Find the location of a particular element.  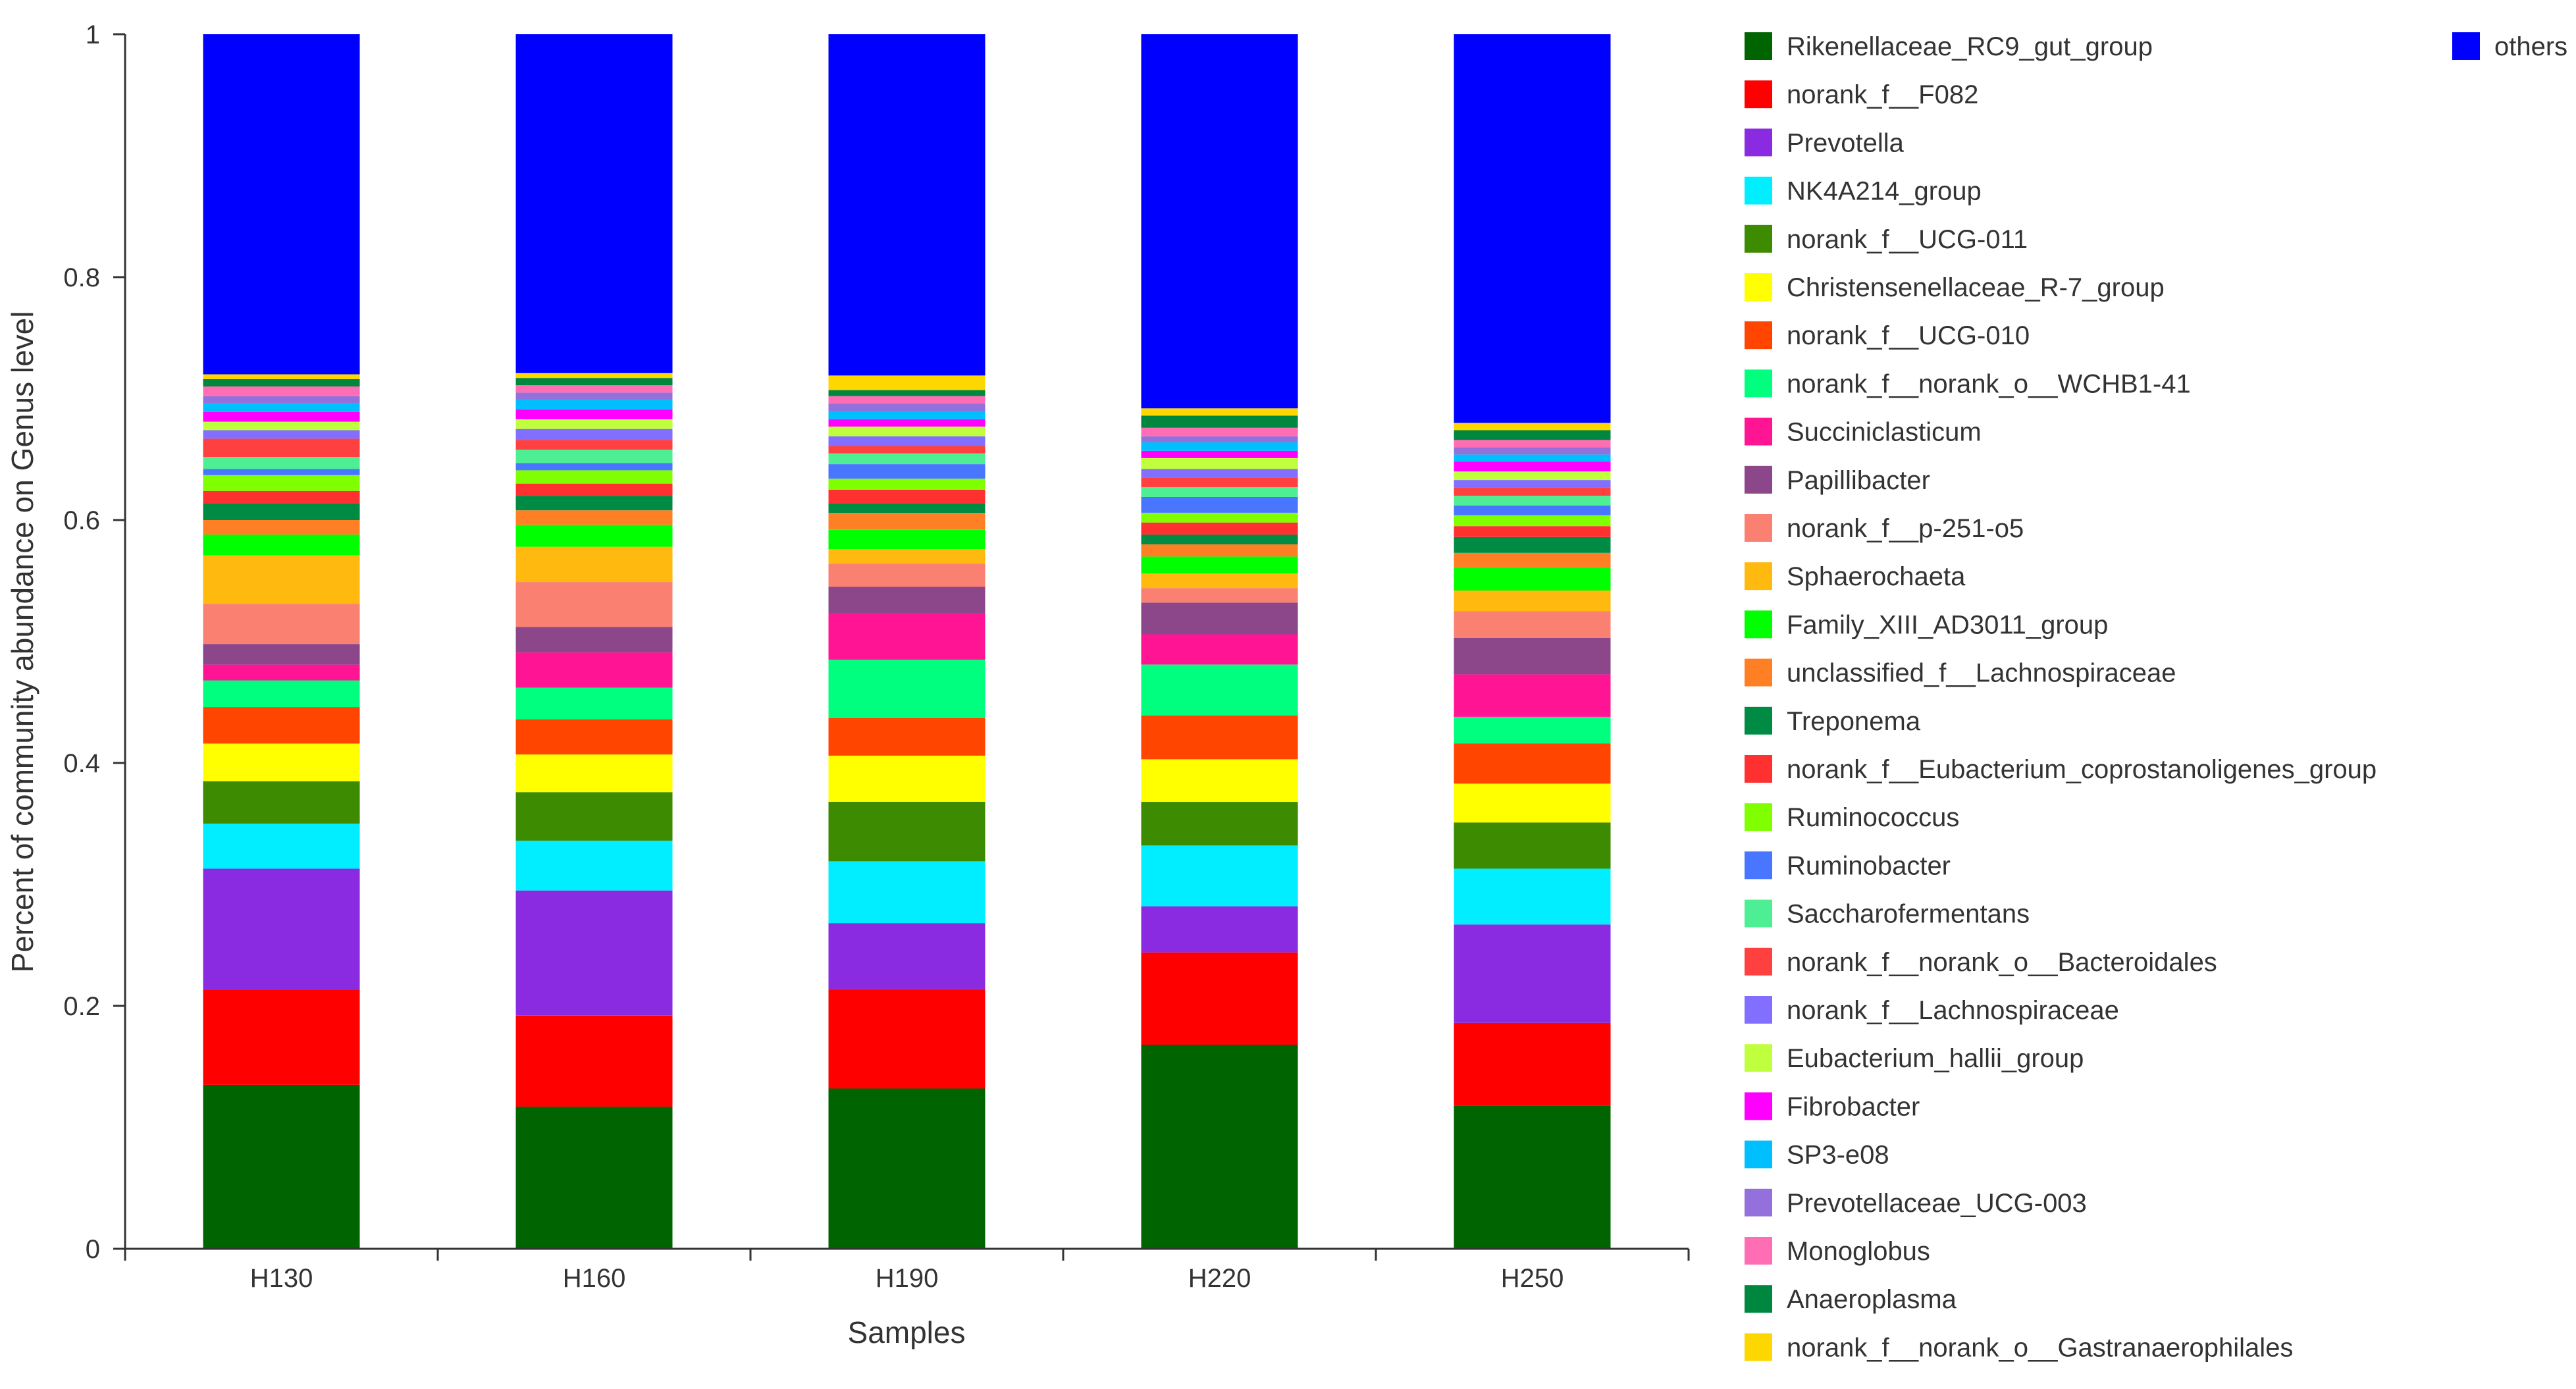

legend-label: Saccharofermentans is located at coordinates (1908, 914).